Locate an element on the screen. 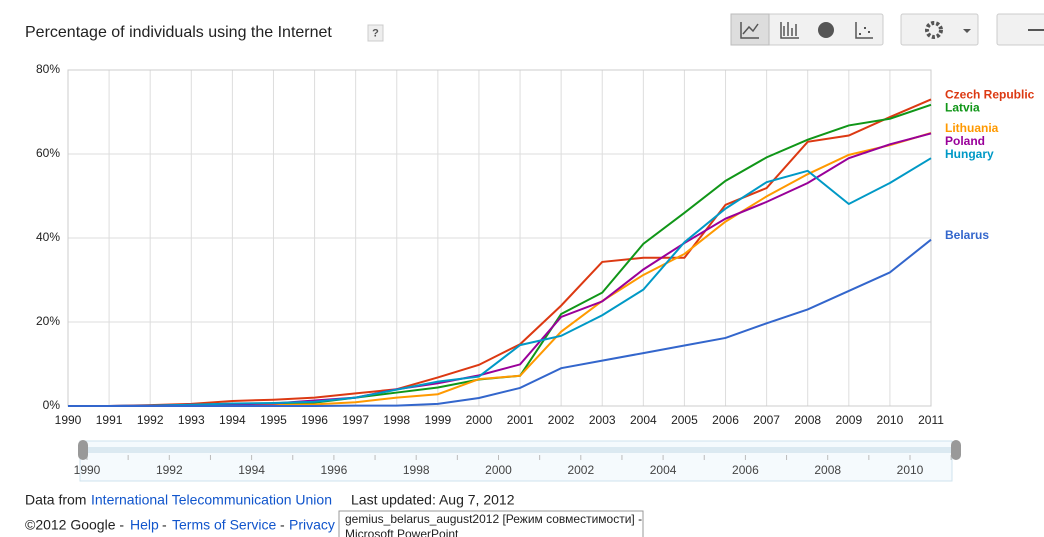  x-tick-label: 1995 is located at coordinates (273, 420).